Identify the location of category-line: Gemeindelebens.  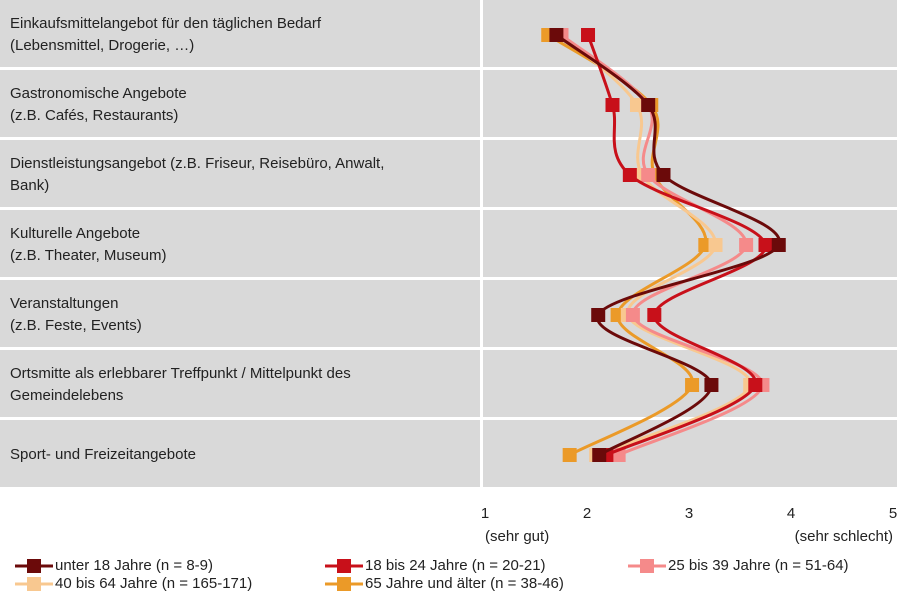
(66, 395).